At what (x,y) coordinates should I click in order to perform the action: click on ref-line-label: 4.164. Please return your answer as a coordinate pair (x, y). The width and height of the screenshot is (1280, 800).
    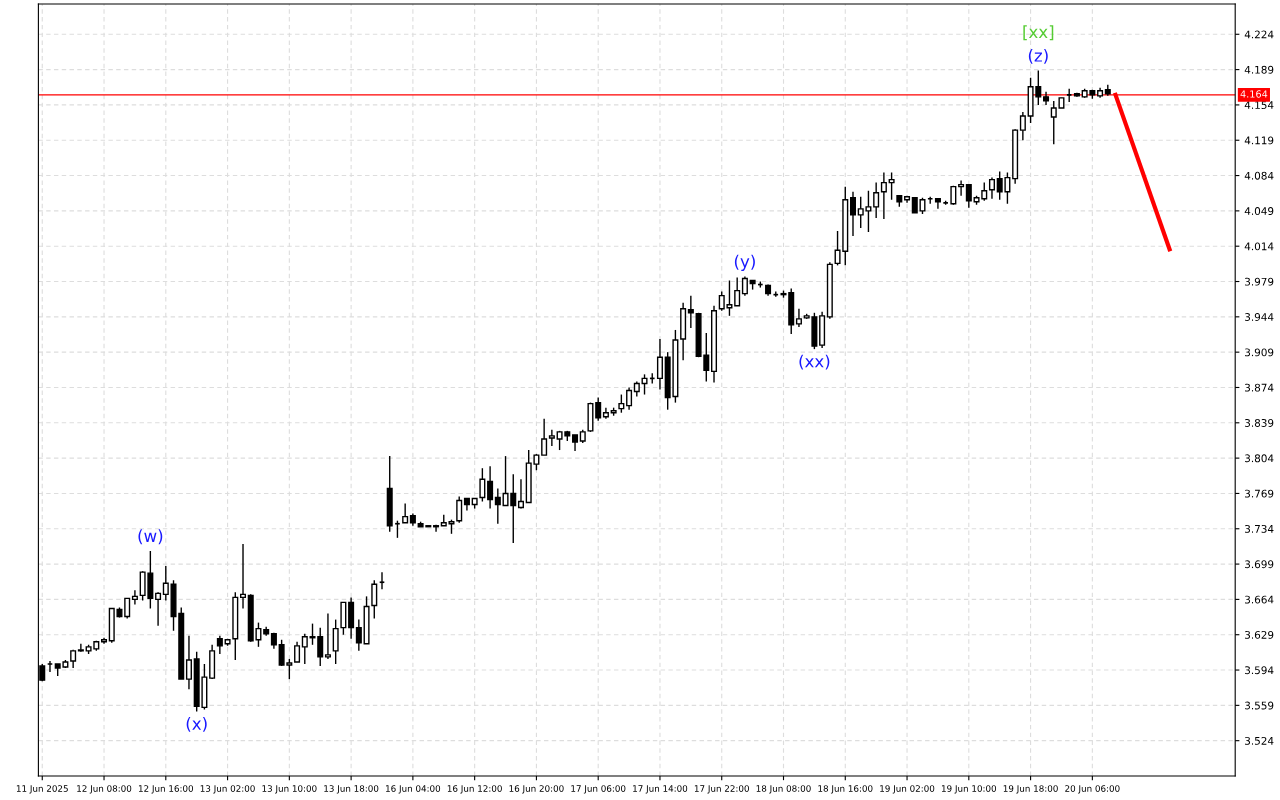
    Looking at the image, I should click on (1254, 94).